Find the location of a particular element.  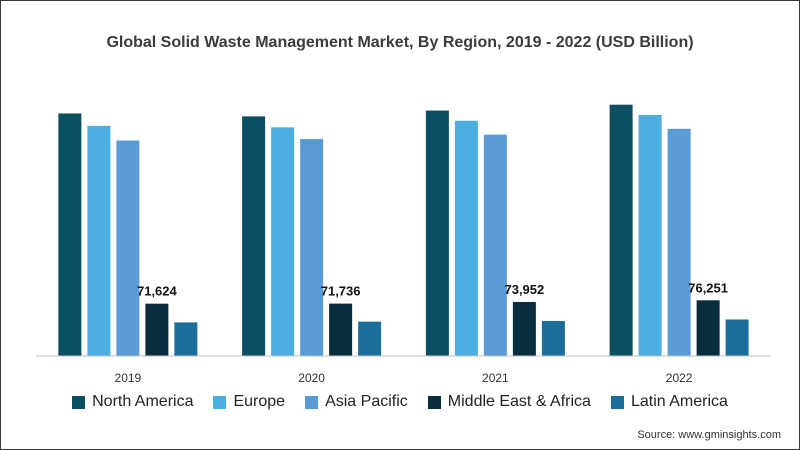

x-tick-label-2020: 2020 is located at coordinates (311, 378).